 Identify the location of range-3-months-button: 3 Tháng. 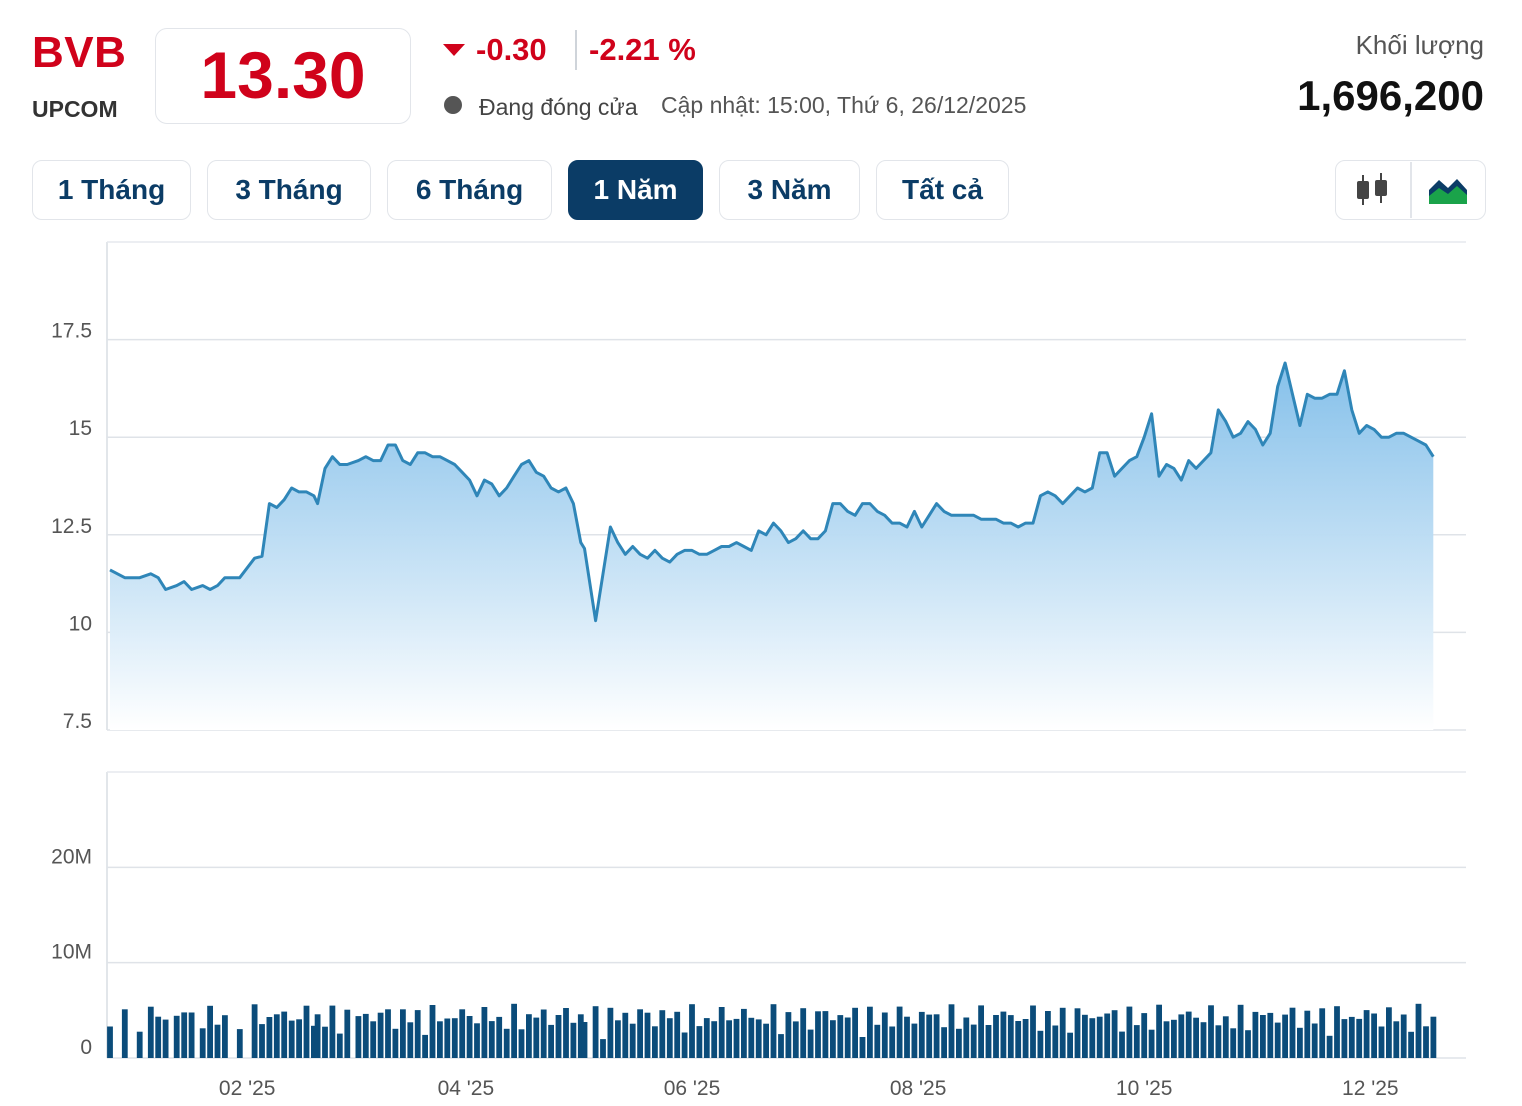
(289, 190).